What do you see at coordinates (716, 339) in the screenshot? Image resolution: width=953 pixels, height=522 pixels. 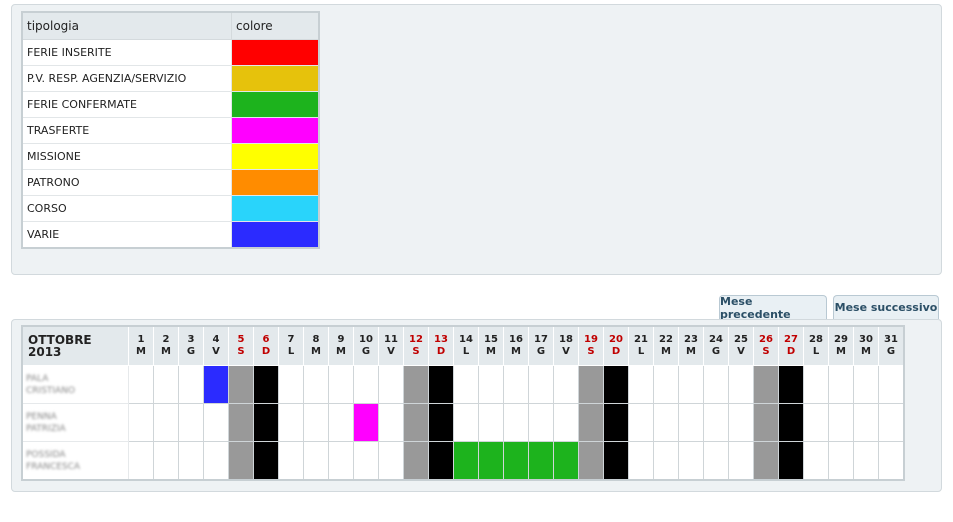 I see `day-number: 24` at bounding box center [716, 339].